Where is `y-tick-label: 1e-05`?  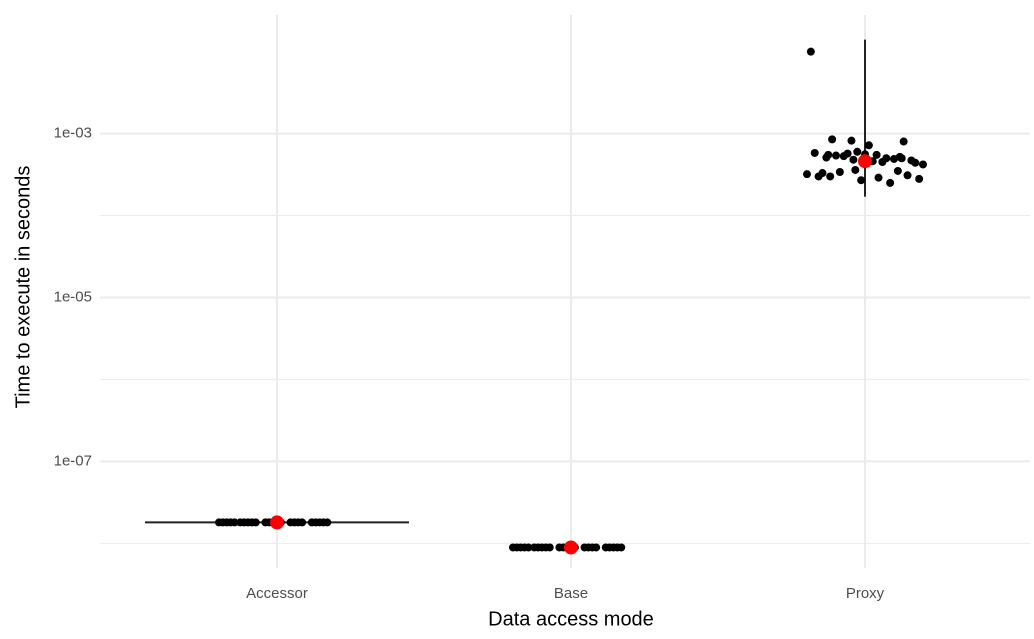 y-tick-label: 1e-05 is located at coordinates (73, 296).